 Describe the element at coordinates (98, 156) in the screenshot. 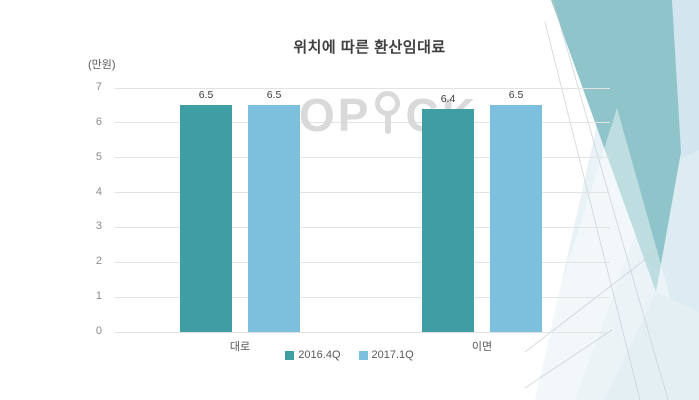

I see `y-tick-label-5: 5` at that location.